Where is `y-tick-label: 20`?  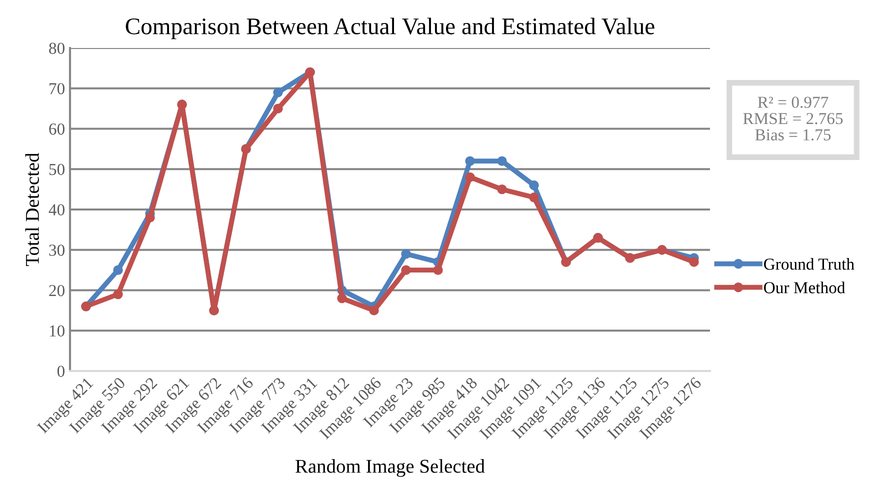 y-tick-label: 20 is located at coordinates (57, 290).